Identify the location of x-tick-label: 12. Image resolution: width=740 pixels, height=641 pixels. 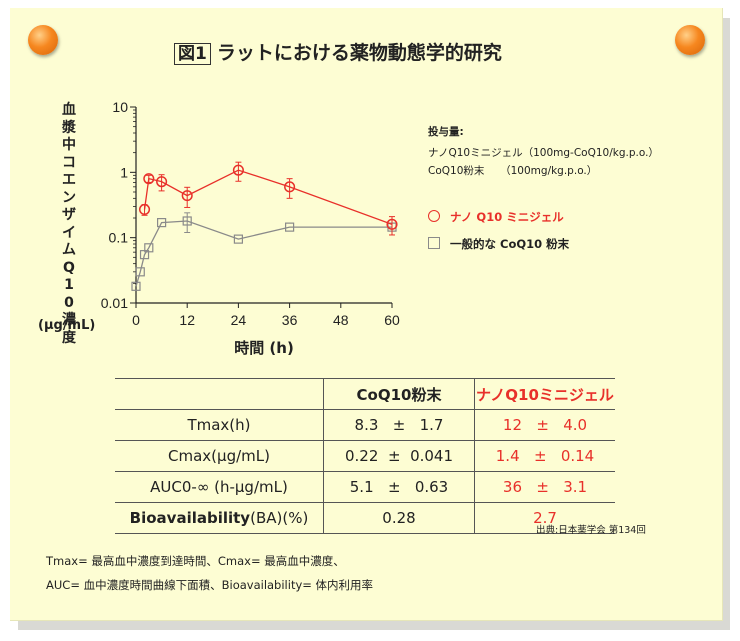
(187, 320).